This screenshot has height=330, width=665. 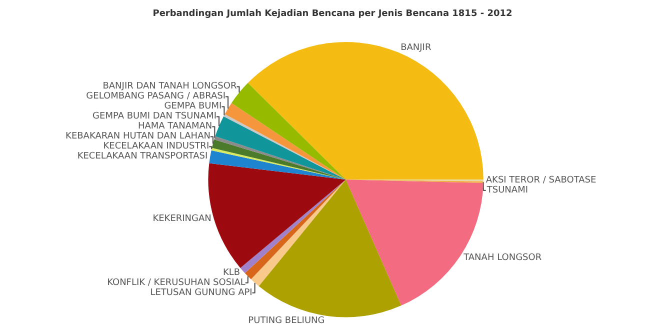 What do you see at coordinates (182, 219) in the screenshot?
I see `slice-label: KEKERINGAN` at bounding box center [182, 219].